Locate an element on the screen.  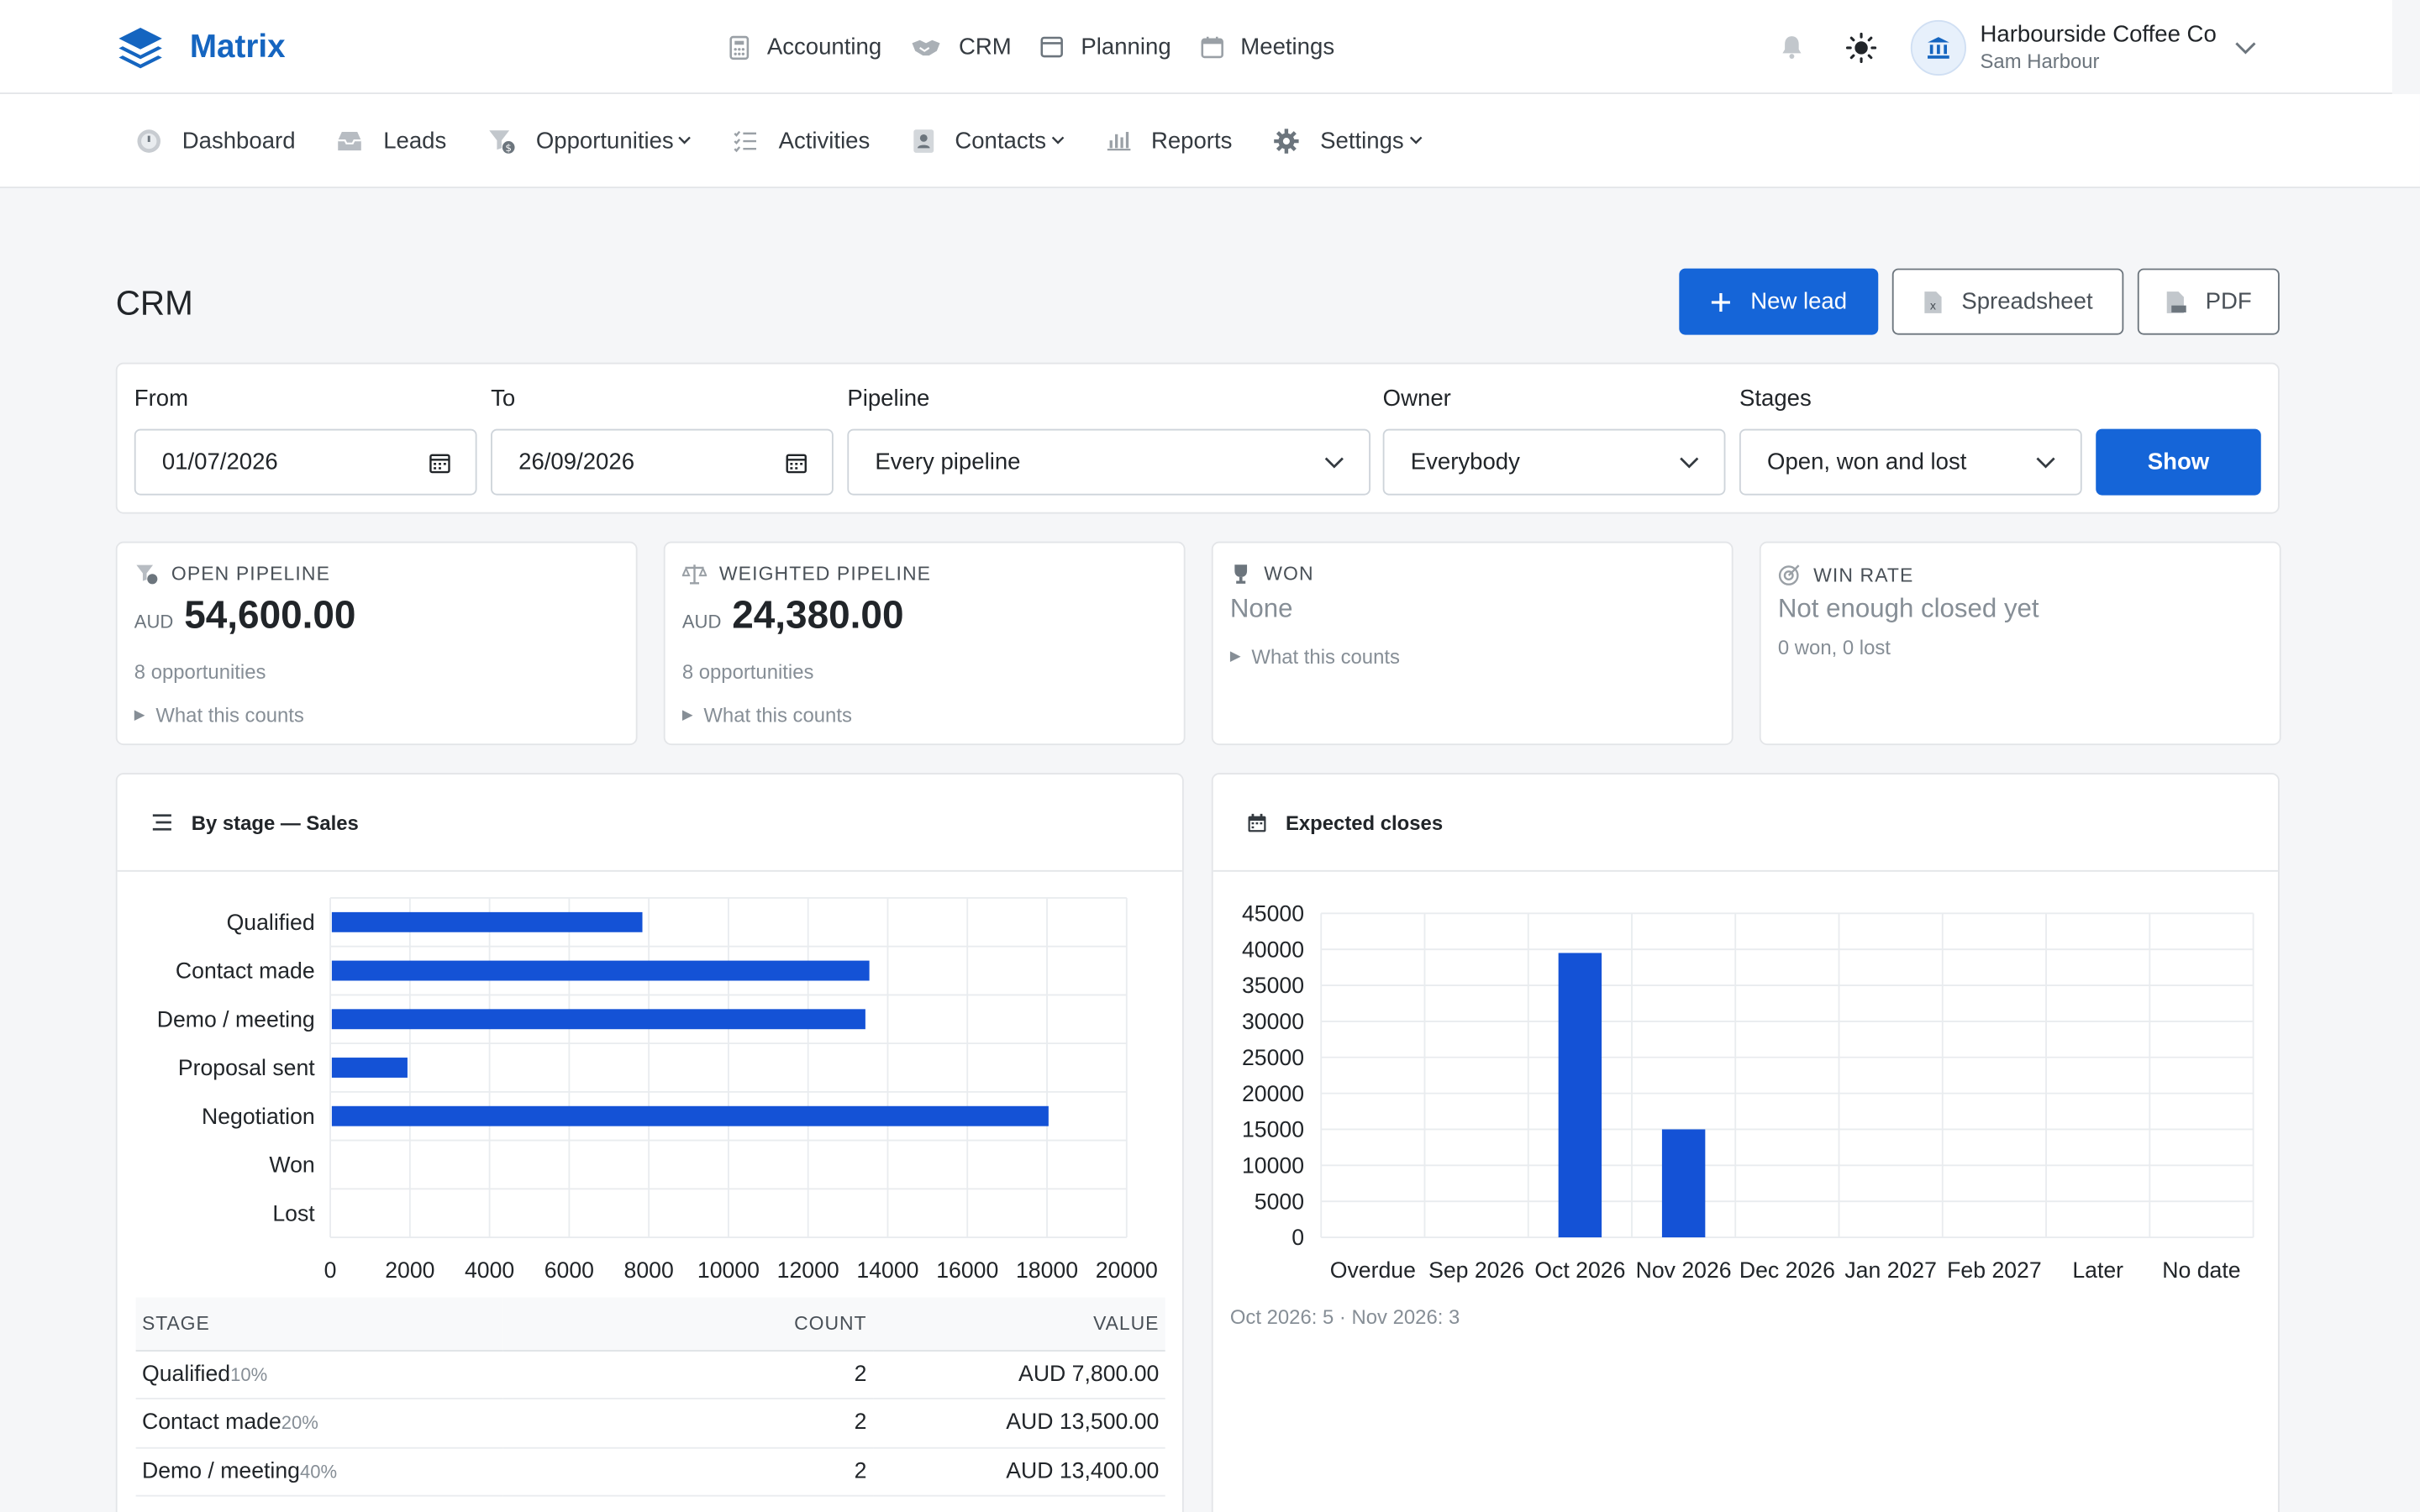
from-date-input: 01/07/2026 is located at coordinates (306, 462).